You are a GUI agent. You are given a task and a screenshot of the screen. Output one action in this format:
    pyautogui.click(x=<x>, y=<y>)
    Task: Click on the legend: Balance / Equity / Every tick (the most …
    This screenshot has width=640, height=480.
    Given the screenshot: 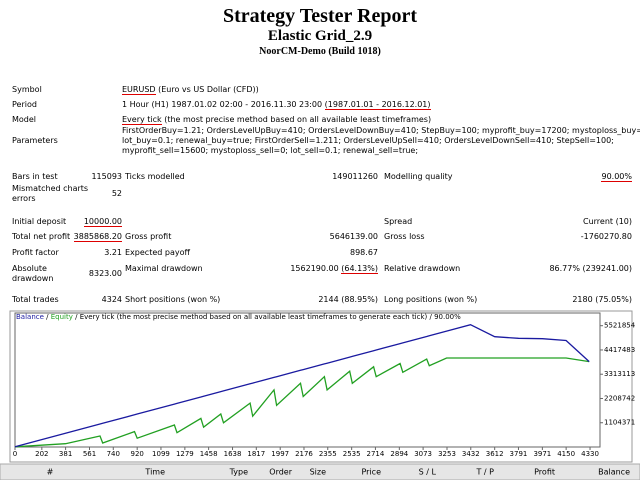 What is the action you would take?
    pyautogui.click(x=238, y=317)
    